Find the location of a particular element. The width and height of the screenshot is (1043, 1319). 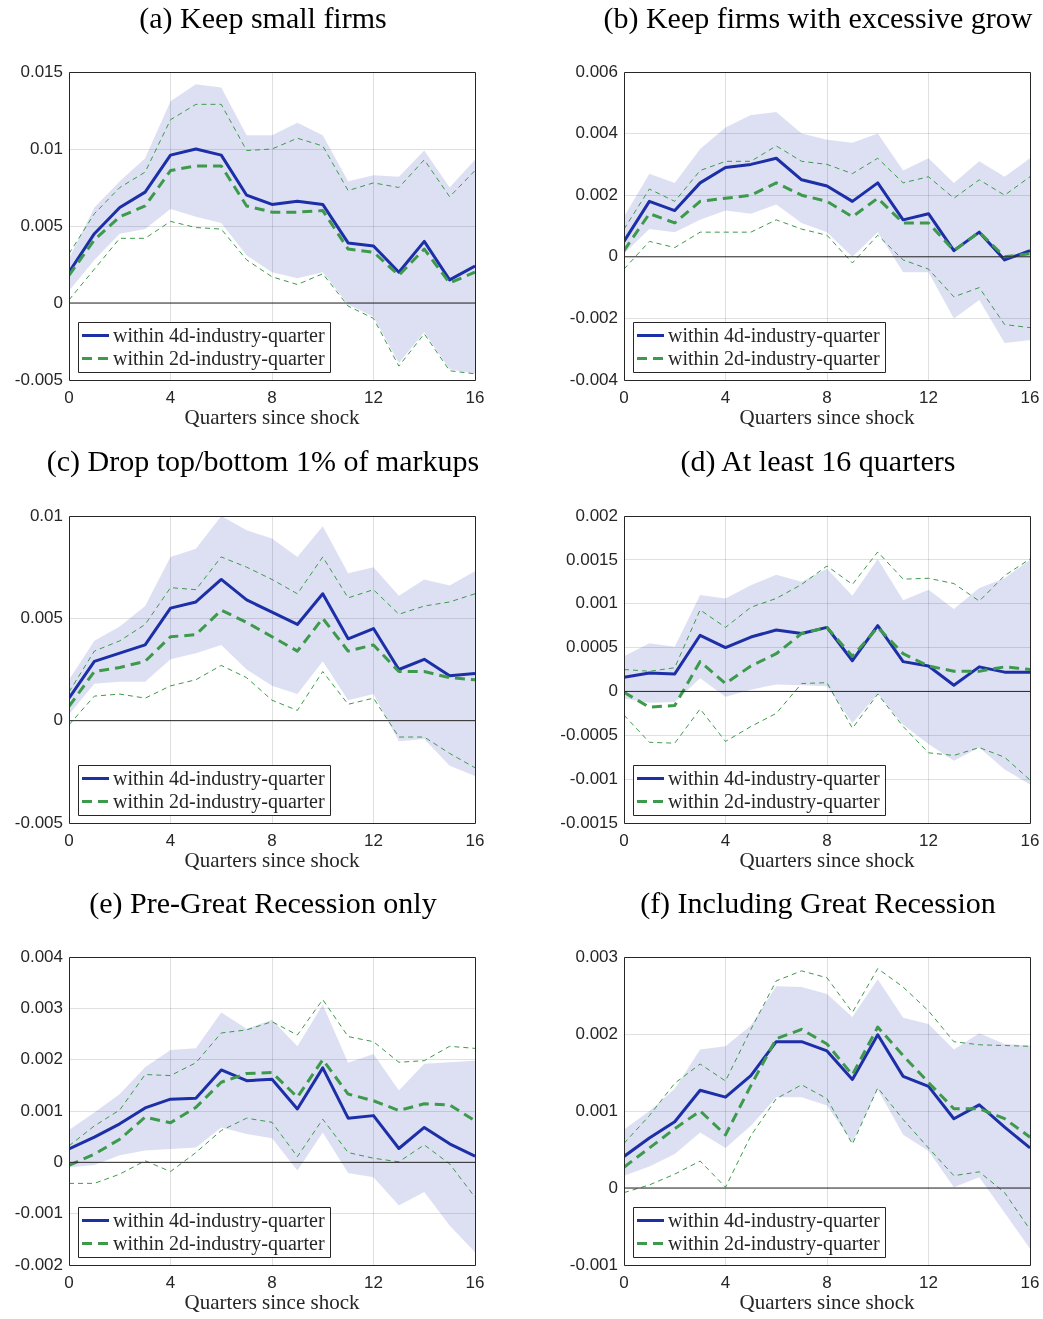

y-tick-label: 0.015 is located at coordinates (41, 71).